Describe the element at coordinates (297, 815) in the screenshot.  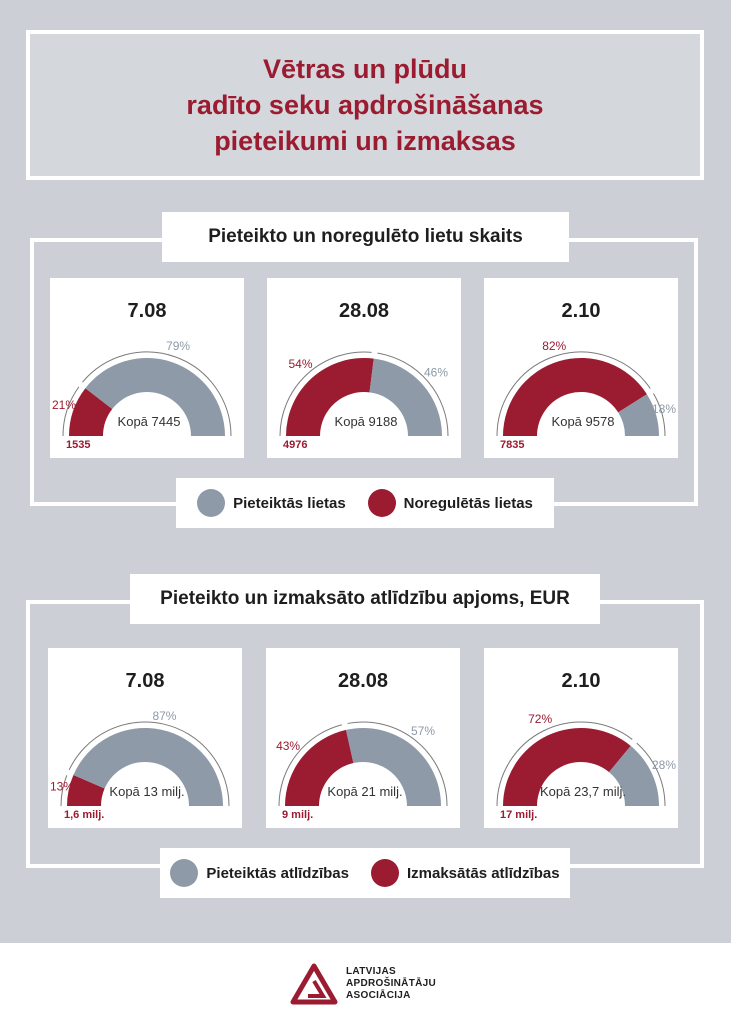
I see `gauge-settled-value: 9 milj.` at that location.